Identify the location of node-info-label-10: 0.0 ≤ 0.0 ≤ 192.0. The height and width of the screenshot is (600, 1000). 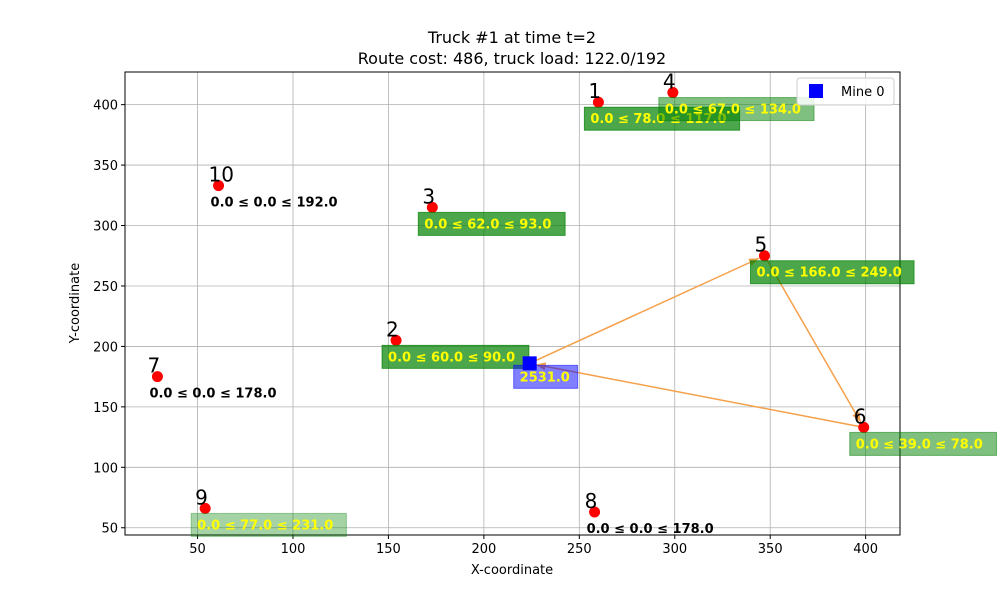
(274, 203).